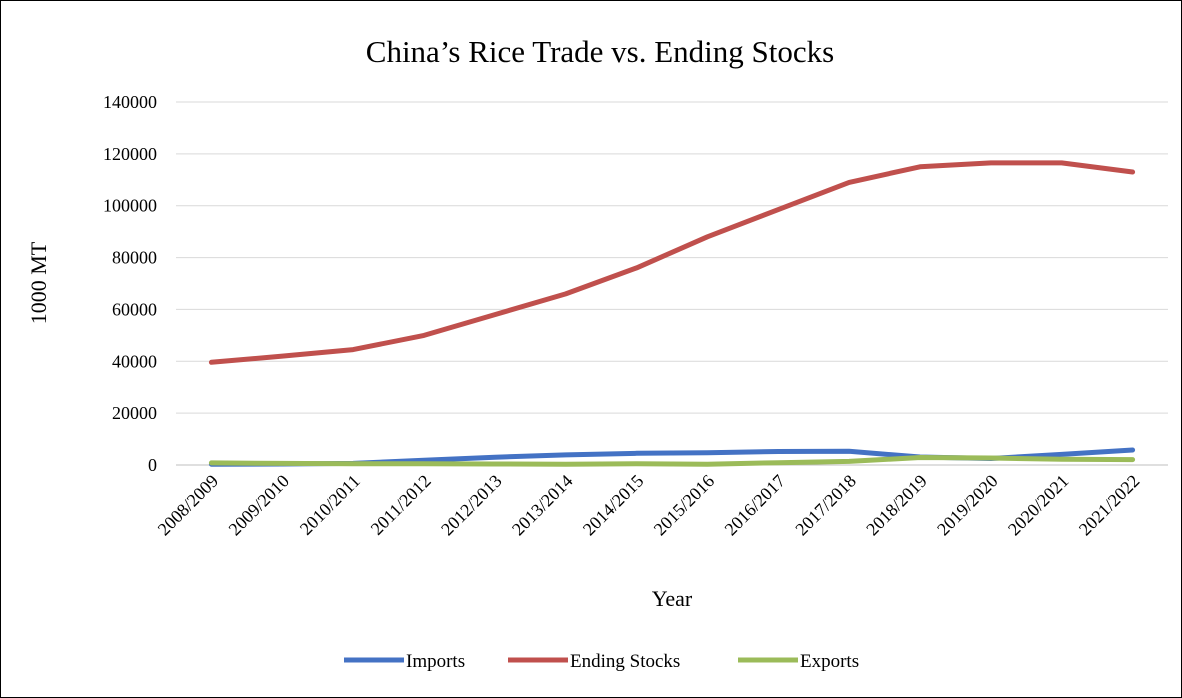  Describe the element at coordinates (152, 465) in the screenshot. I see `y-tick-label: 0` at that location.